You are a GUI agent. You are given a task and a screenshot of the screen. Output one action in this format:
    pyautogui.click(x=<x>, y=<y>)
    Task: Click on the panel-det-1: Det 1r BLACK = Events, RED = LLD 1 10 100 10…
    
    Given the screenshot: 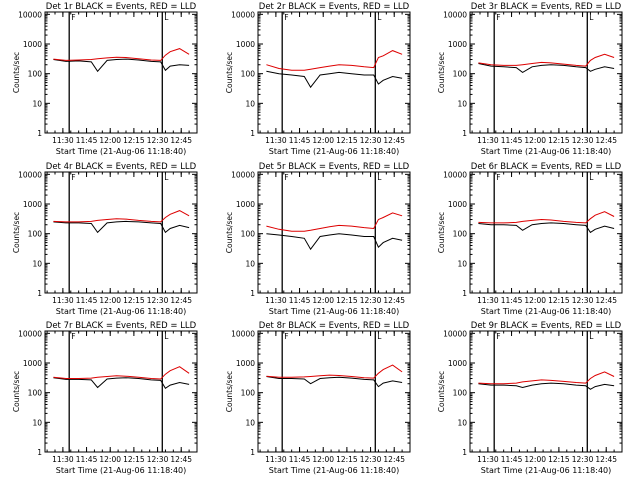 What is the action you would take?
    pyautogui.click(x=105, y=79)
    